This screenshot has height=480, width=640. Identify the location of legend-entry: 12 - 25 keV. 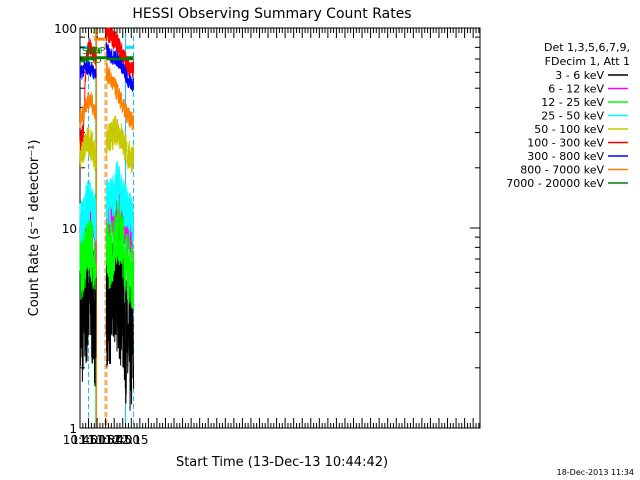
(572, 102).